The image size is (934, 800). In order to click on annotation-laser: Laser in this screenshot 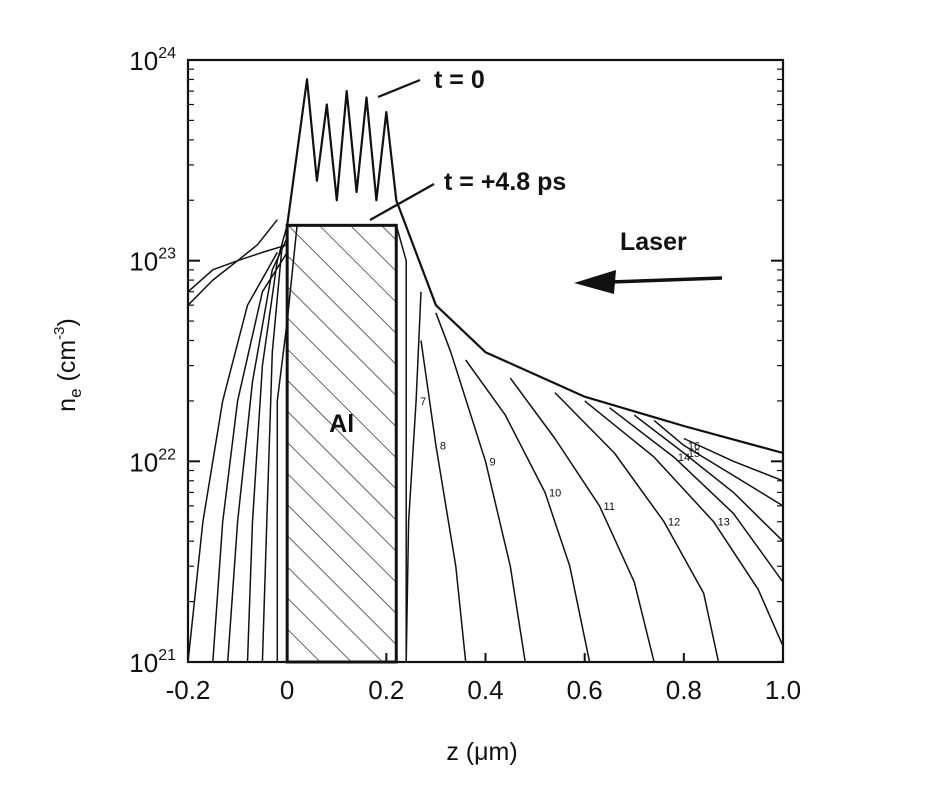, I will do `click(653, 242)`.